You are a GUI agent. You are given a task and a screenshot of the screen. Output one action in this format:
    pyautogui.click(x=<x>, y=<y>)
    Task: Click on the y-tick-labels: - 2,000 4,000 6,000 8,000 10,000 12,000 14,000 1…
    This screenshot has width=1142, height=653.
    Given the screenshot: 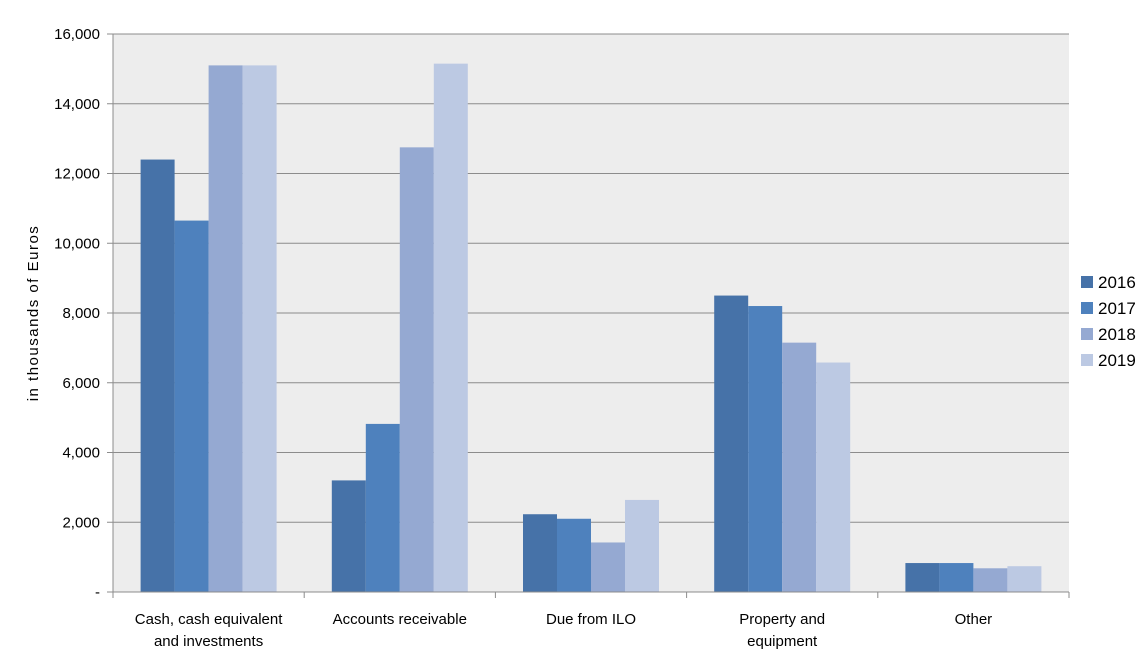 What is the action you would take?
    pyautogui.click(x=77, y=313)
    